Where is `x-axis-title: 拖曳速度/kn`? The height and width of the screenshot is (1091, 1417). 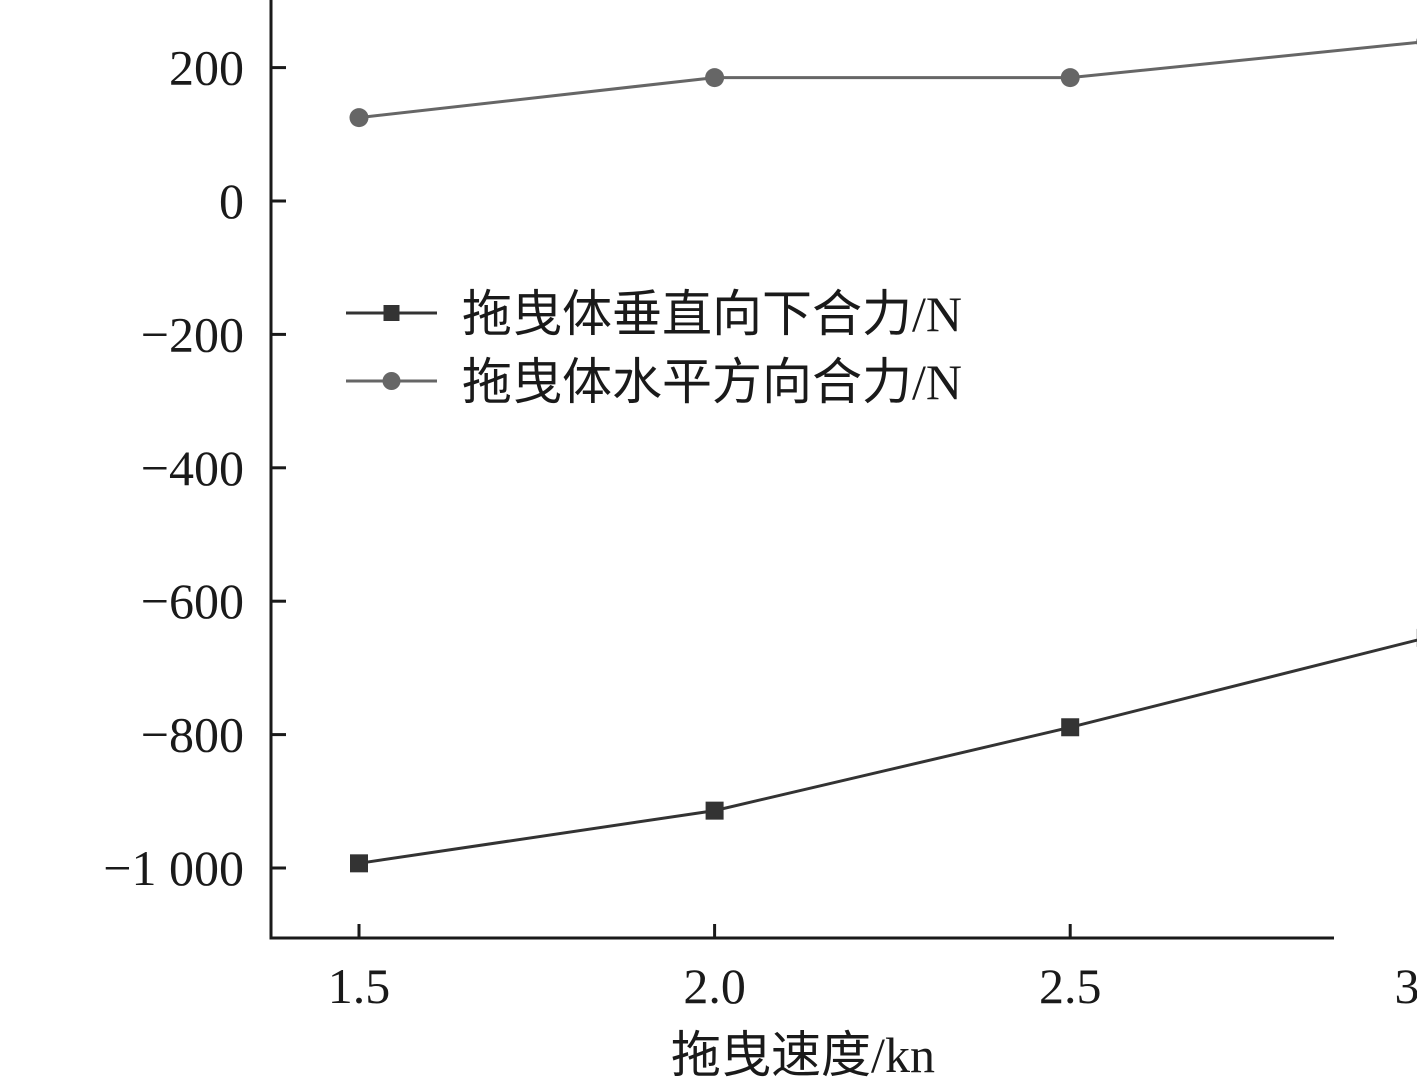
x-axis-title: 拖曳速度/kn is located at coordinates (803, 1055).